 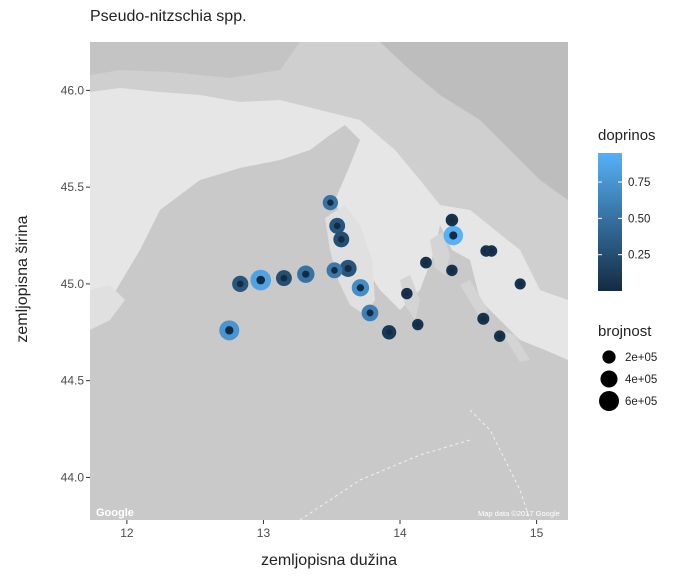 What do you see at coordinates (73, 187) in the screenshot?
I see `y-tick-label: 45.5` at bounding box center [73, 187].